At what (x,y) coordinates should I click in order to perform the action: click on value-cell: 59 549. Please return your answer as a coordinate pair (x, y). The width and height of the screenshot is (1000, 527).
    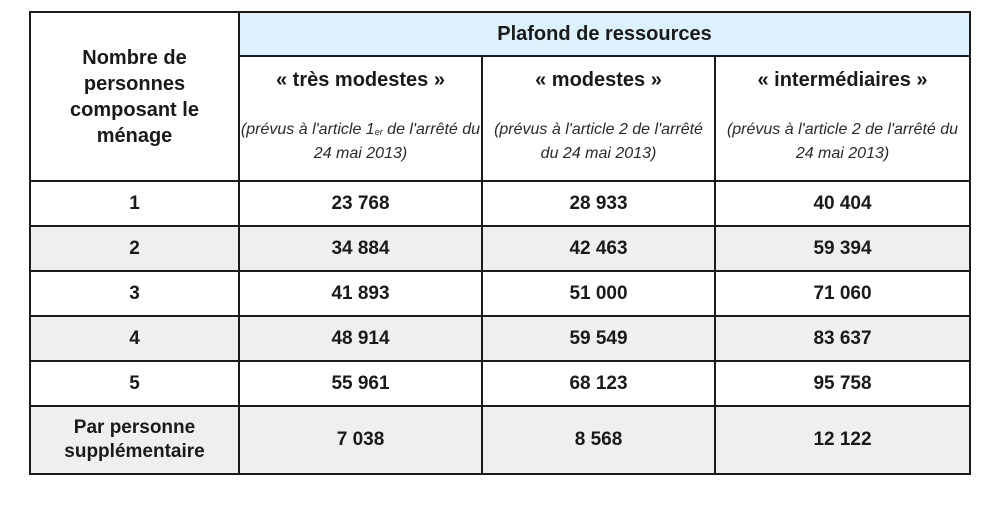
    Looking at the image, I should click on (598, 338).